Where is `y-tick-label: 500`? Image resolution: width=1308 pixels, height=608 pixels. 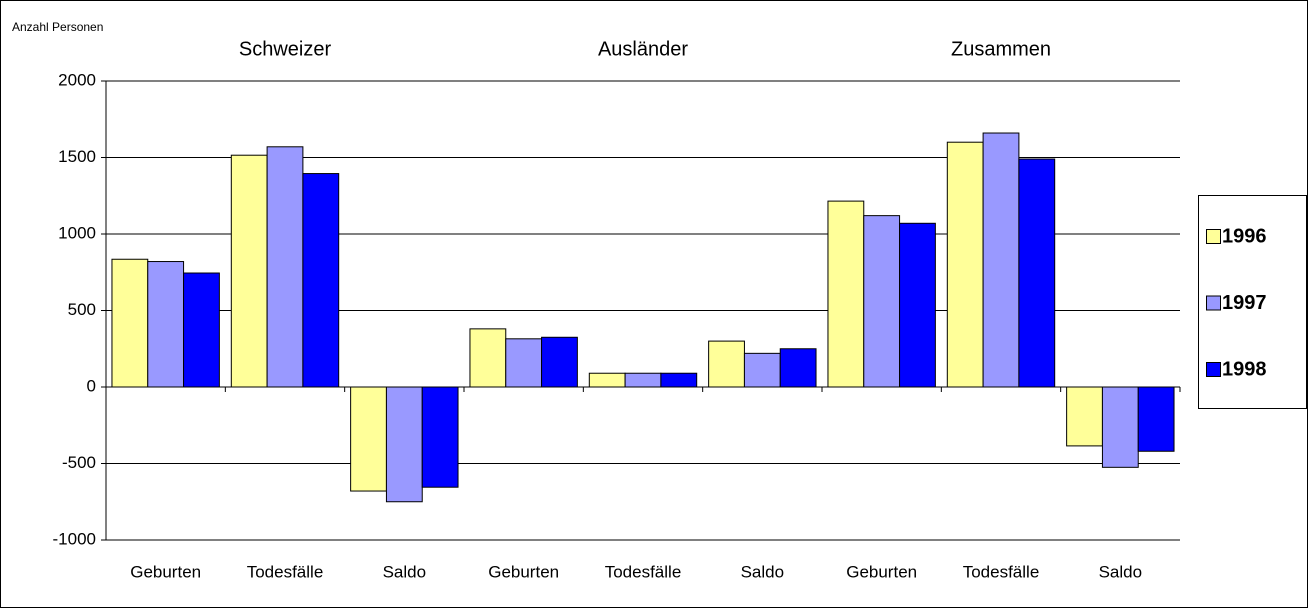
y-tick-label: 500 is located at coordinates (82, 309).